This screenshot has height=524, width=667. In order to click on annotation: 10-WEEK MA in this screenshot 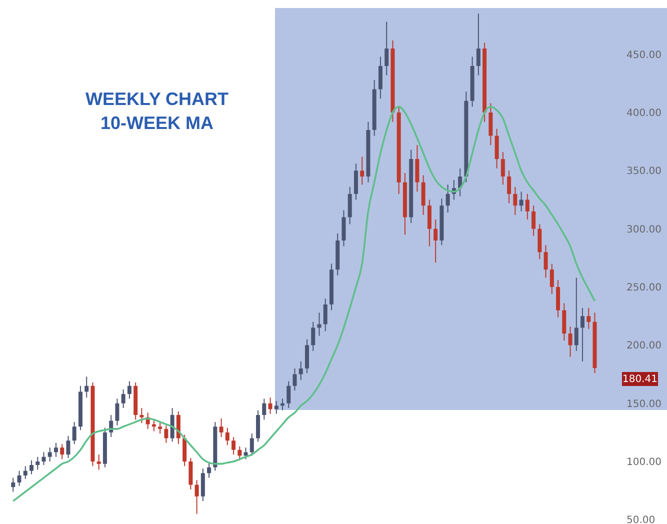, I will do `click(157, 123)`.